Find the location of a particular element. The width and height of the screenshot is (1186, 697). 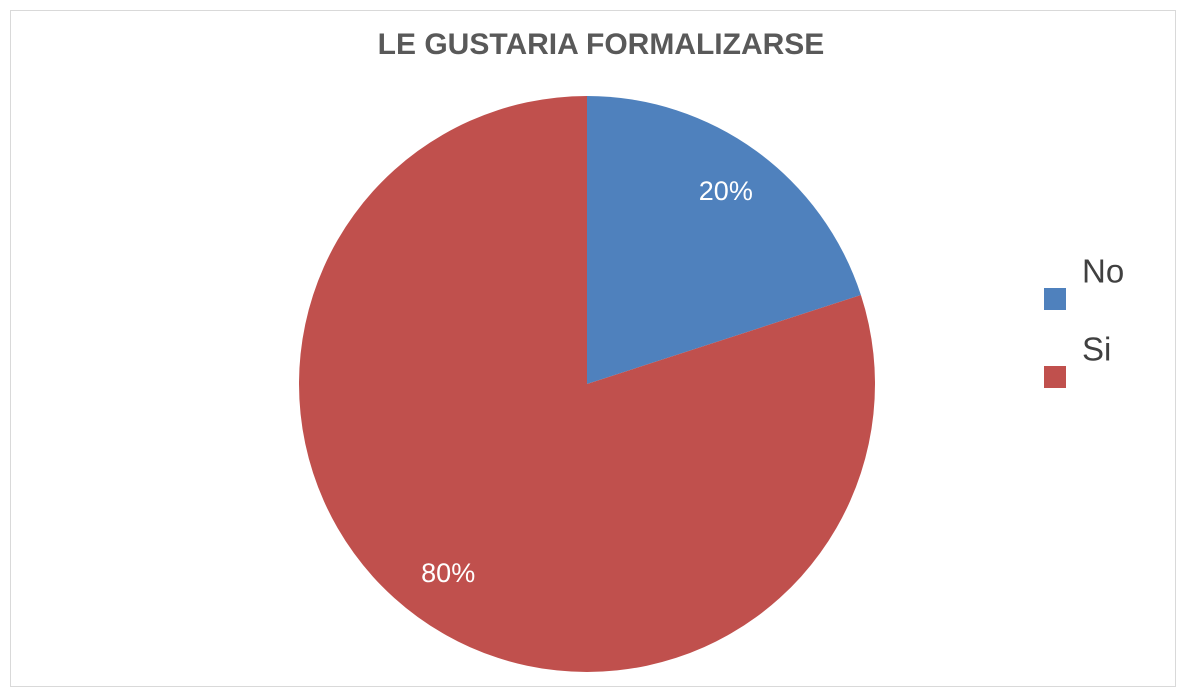

data-label: 80% is located at coordinates (448, 573).